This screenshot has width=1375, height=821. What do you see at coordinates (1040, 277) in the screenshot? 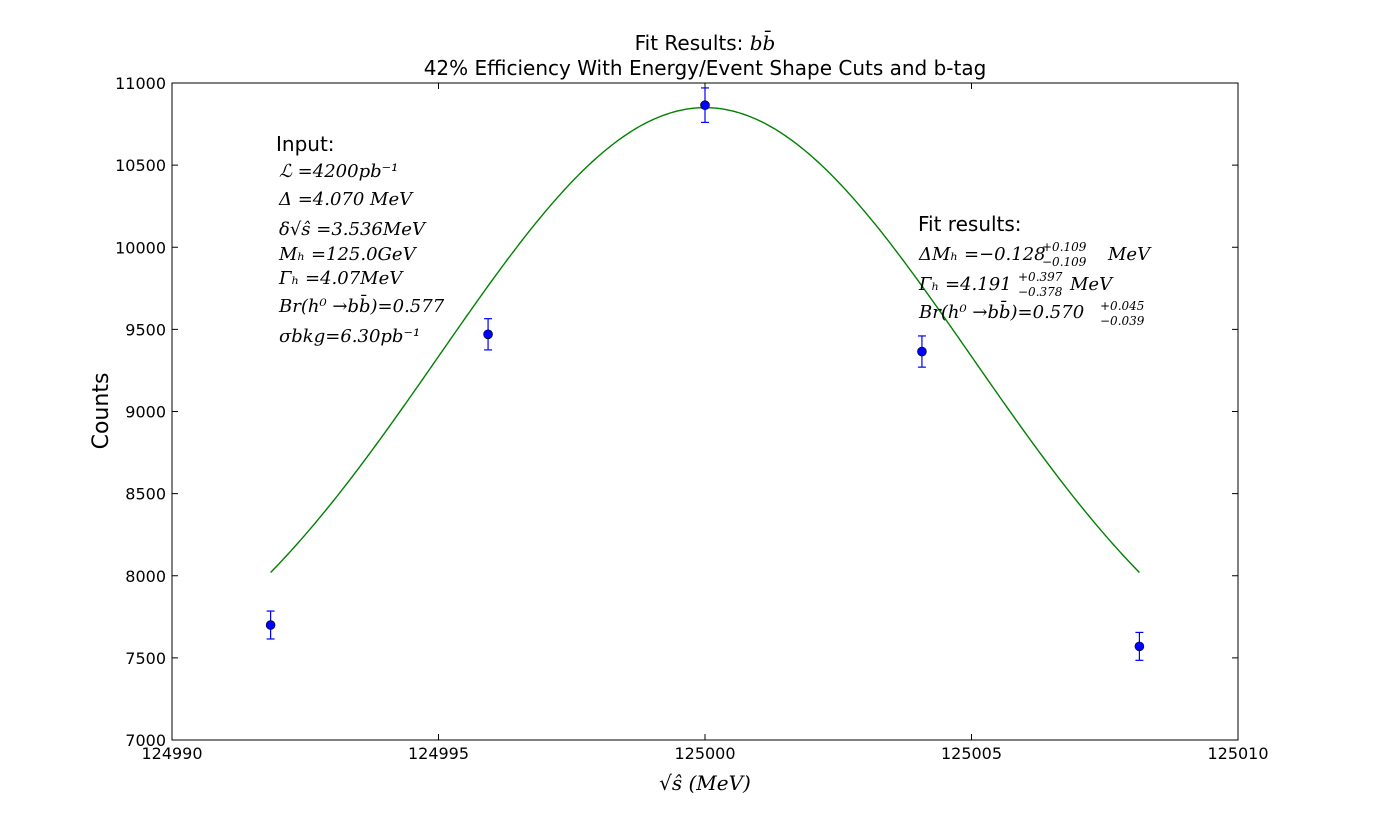
I see `svg-text: +0.397` at bounding box center [1040, 277].